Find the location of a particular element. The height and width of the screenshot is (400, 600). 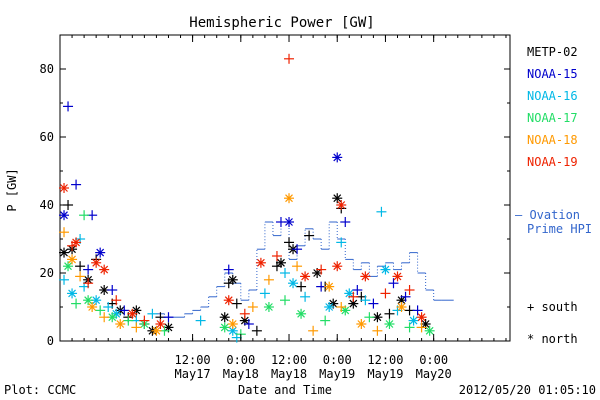

x-axis-label: Date and Time is located at coordinates (285, 390).